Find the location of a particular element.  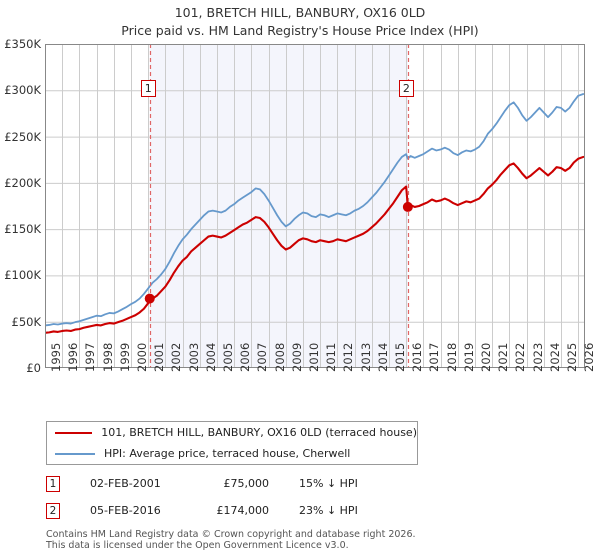

transaction-marker-1: 1 is located at coordinates (53, 484).